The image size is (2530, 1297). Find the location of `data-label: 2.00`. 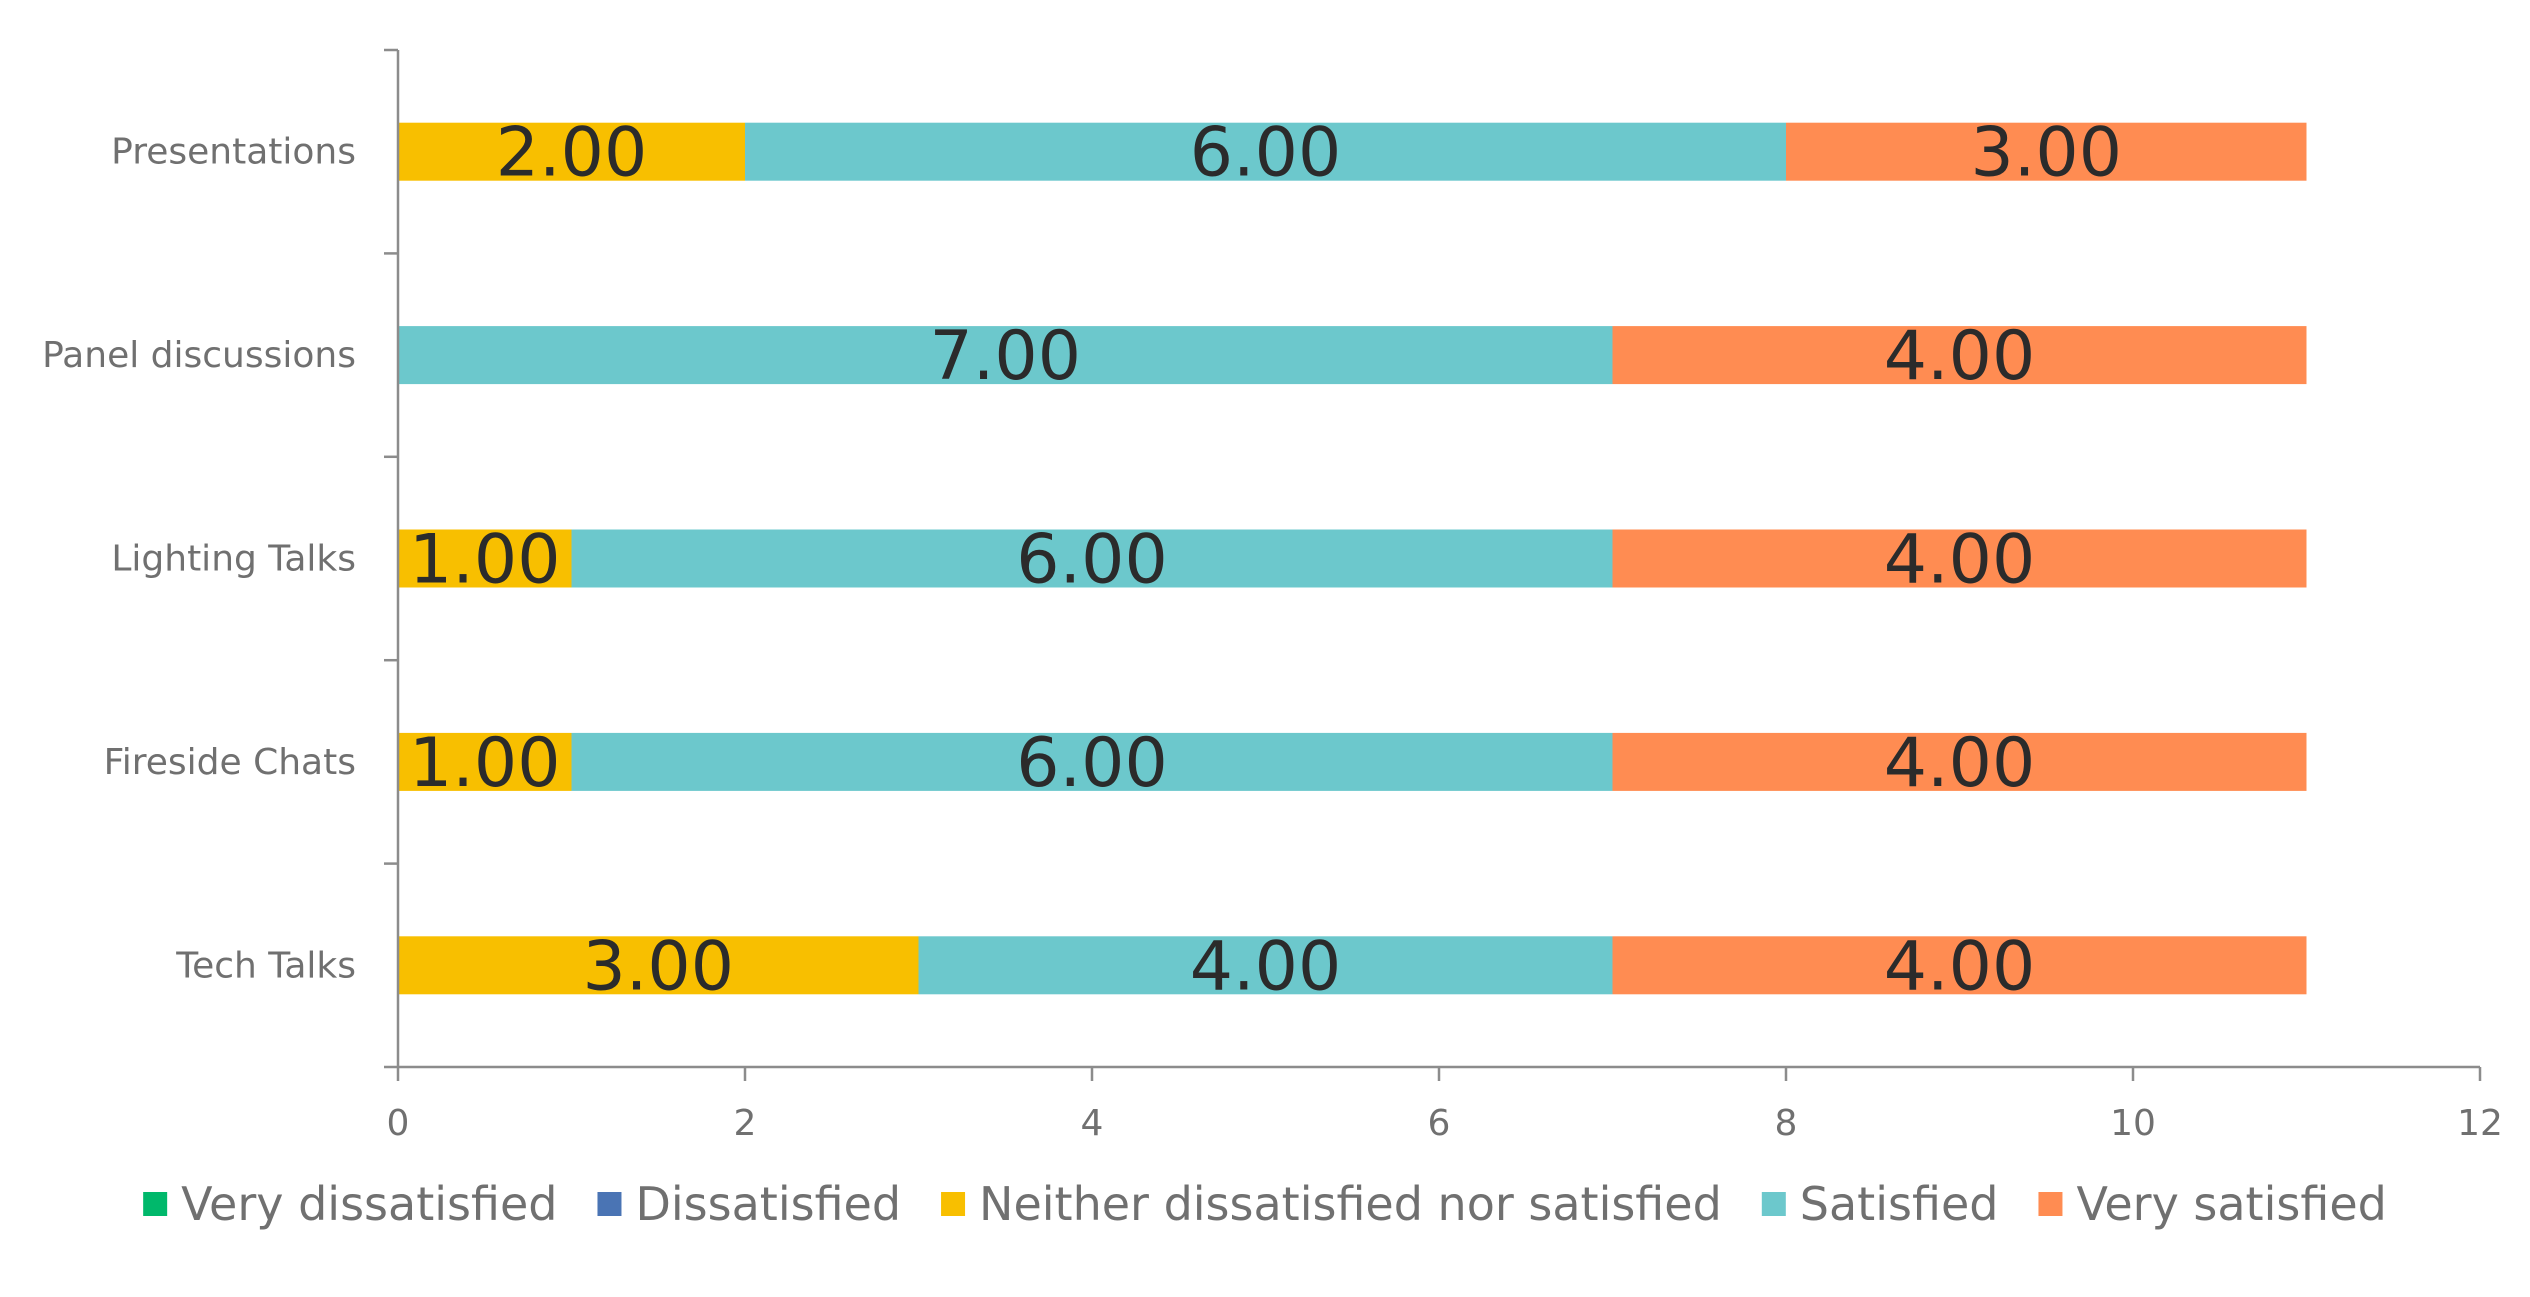

data-label: 2.00 is located at coordinates (571, 153).